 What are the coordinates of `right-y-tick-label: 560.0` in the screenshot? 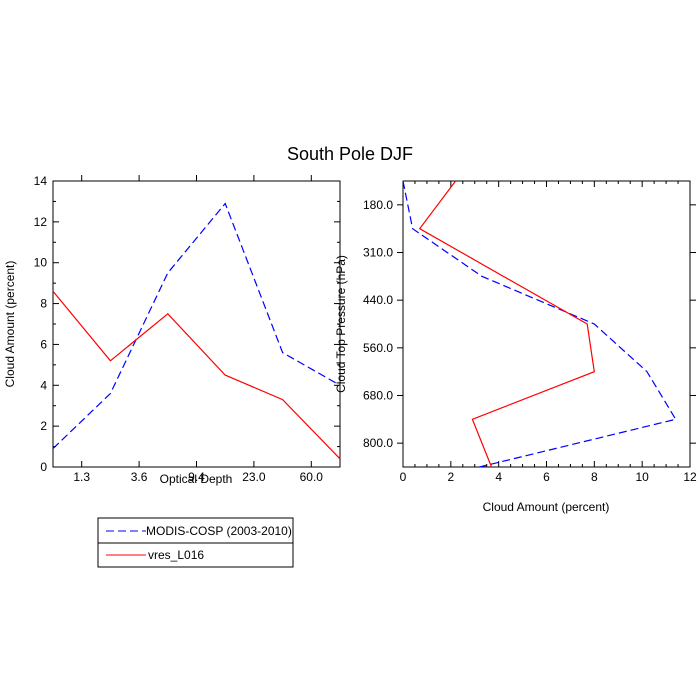 It's located at (378, 348).